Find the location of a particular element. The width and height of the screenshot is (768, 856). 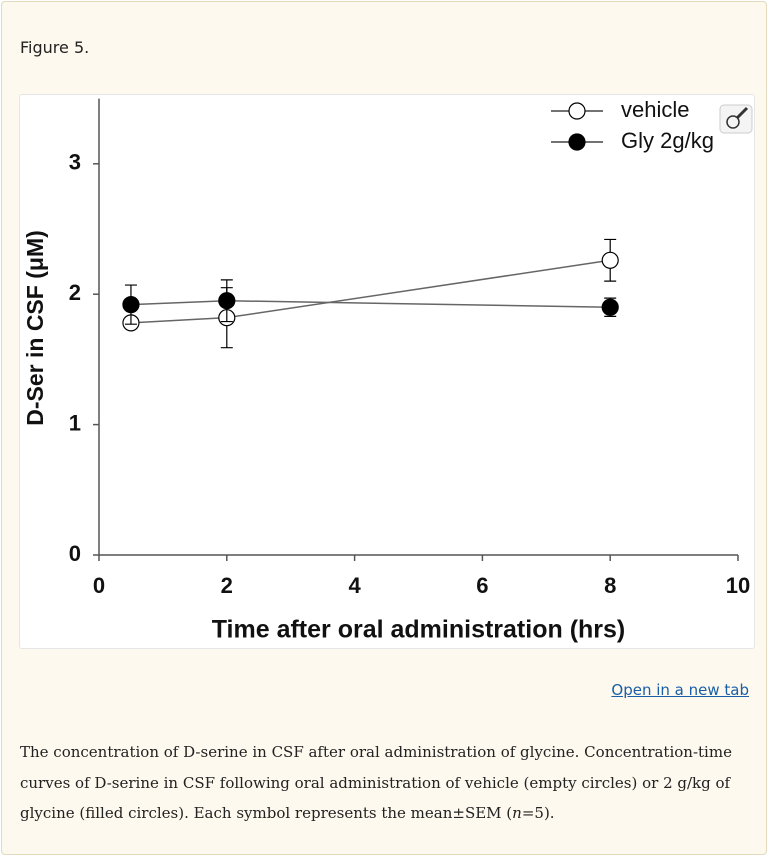

x-tick-label: 2 is located at coordinates (227, 585).